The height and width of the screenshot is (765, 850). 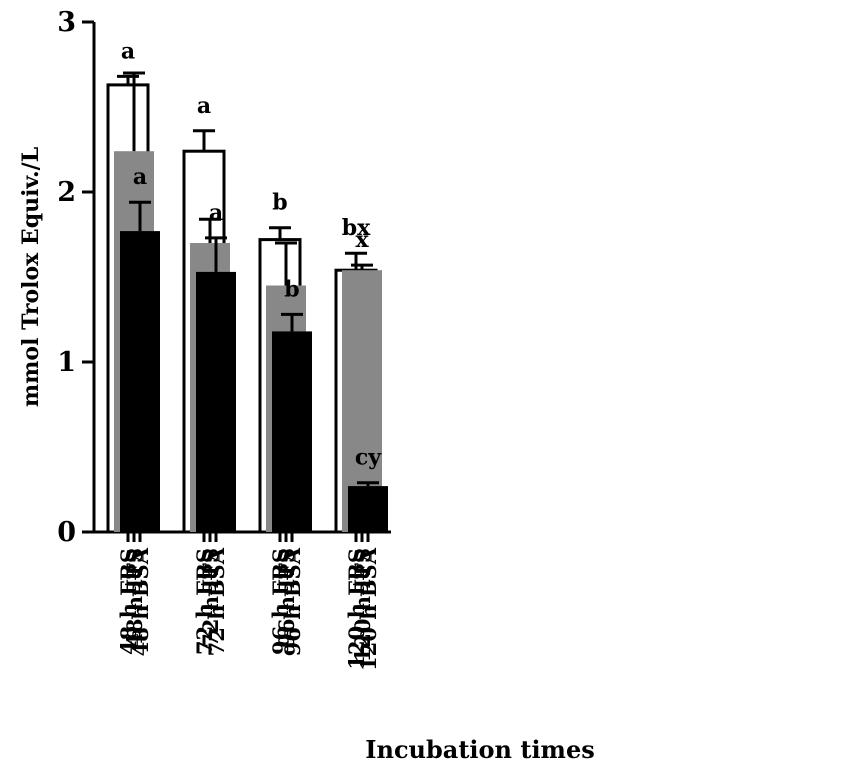 What do you see at coordinates (368, 458) in the screenshot?
I see `significance-letter: cy` at bounding box center [368, 458].